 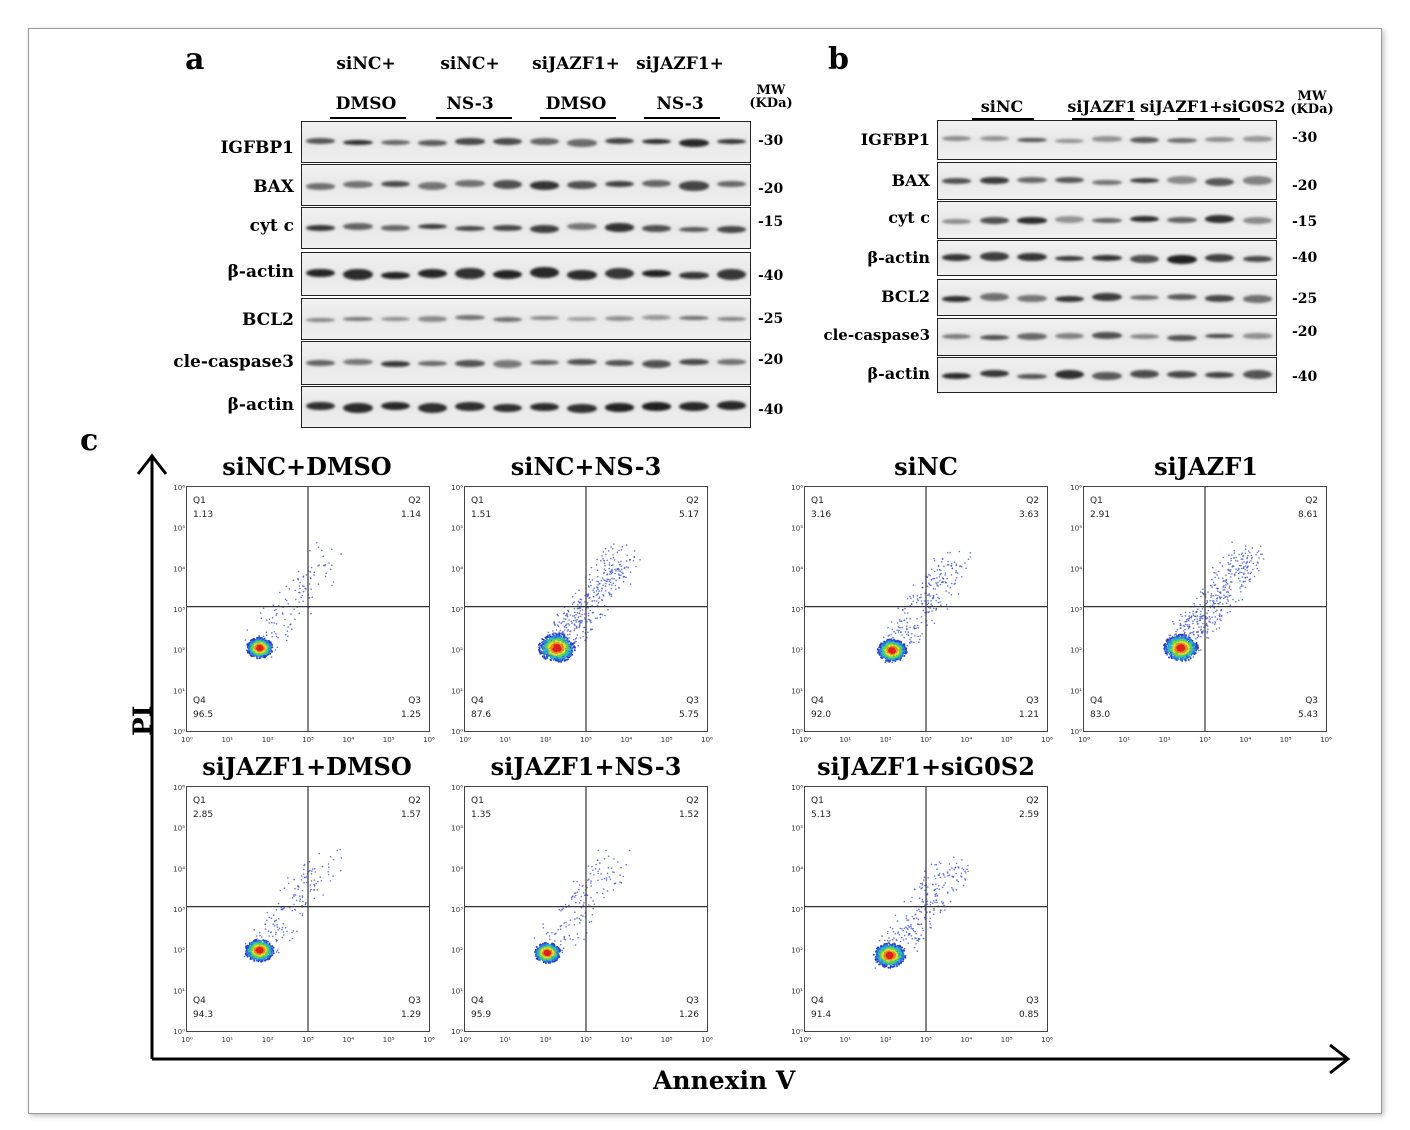 I want to click on quadrant-q2-value: 1.57, so click(x=411, y=815).